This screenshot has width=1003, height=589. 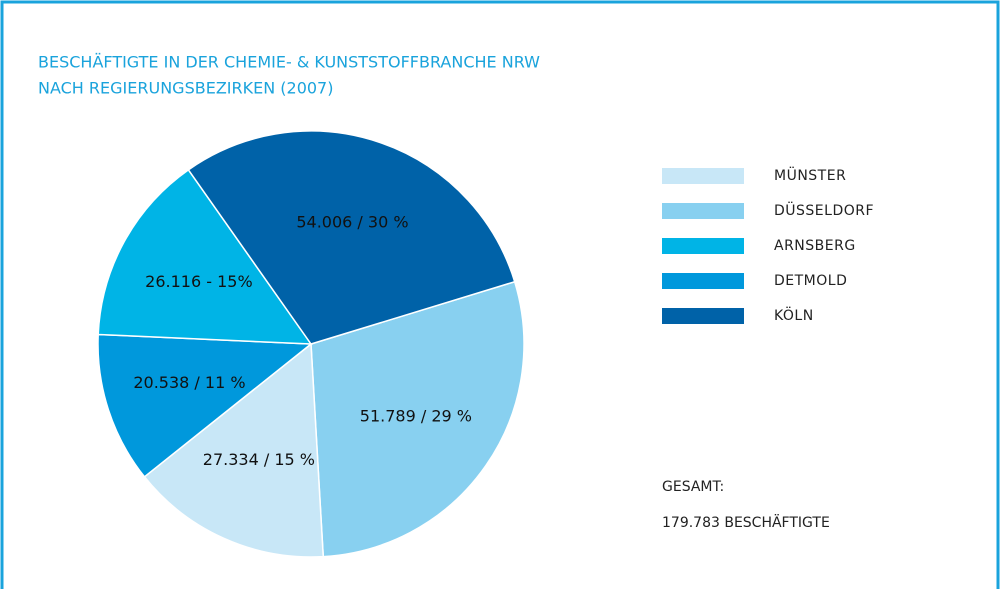 I want to click on data-label: 26.116 - 15%, so click(x=199, y=281).